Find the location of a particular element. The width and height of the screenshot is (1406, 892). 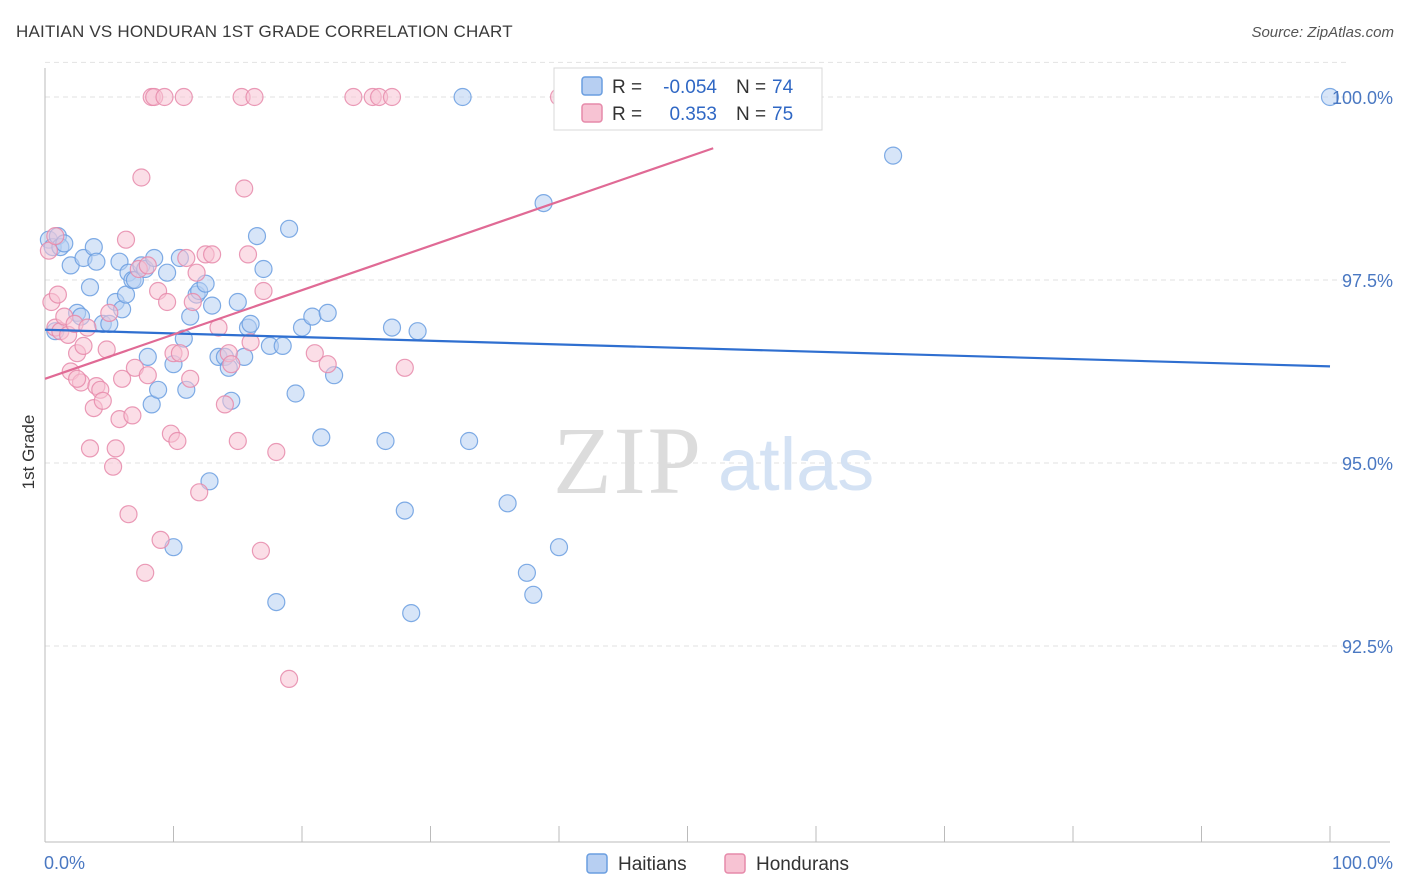

watermark: ZIP atlas is located at coordinates (713, 460).